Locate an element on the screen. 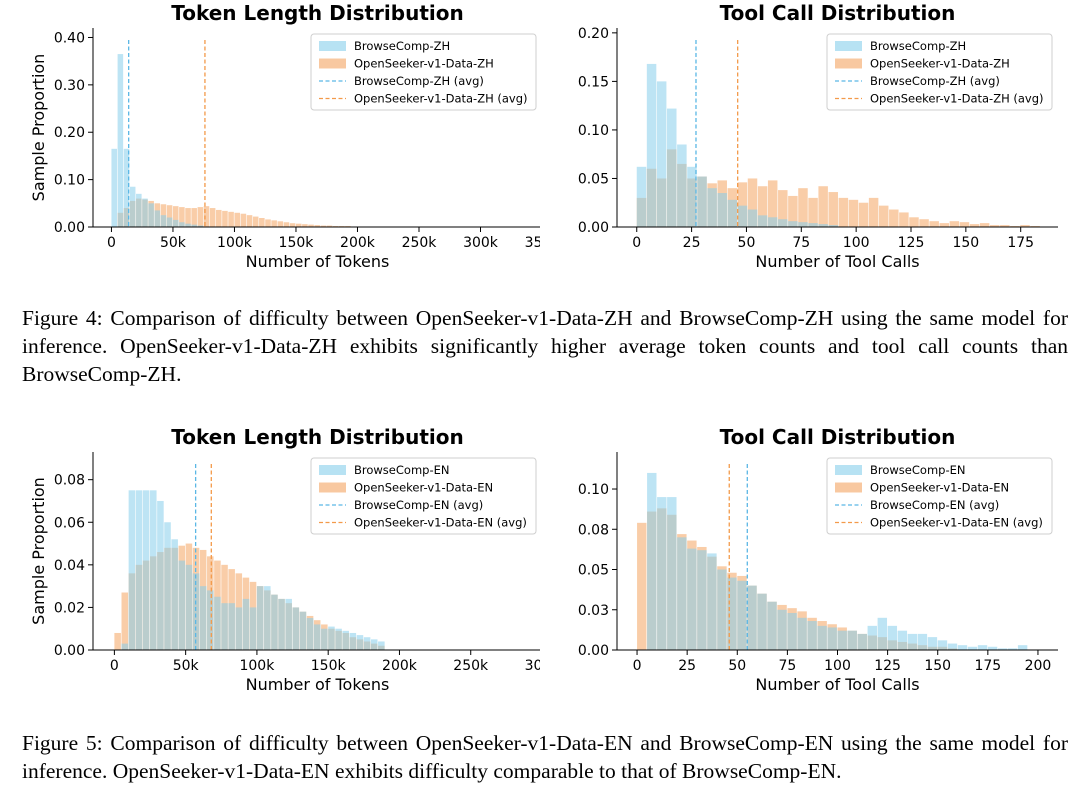 The width and height of the screenshot is (1080, 788). legend-swatch is located at coordinates (332, 487).